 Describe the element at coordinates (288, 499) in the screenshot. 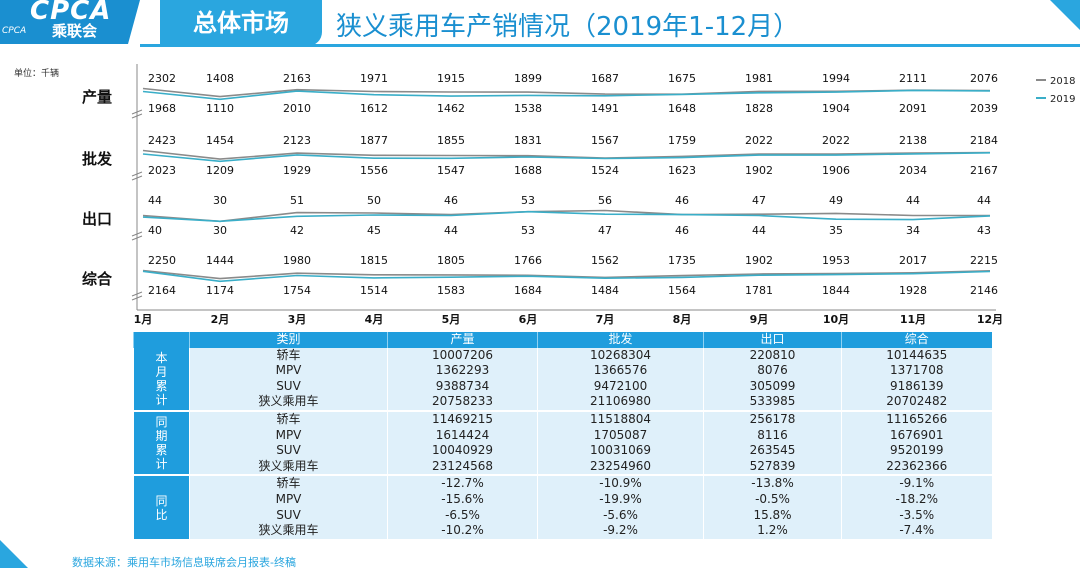

I see `row-category: MPV` at that location.